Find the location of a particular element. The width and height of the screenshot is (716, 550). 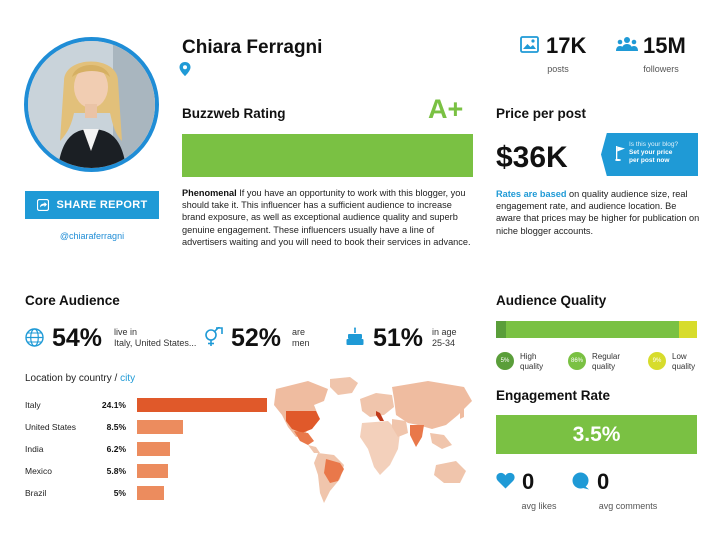

country-name: Italy is located at coordinates (33, 405).